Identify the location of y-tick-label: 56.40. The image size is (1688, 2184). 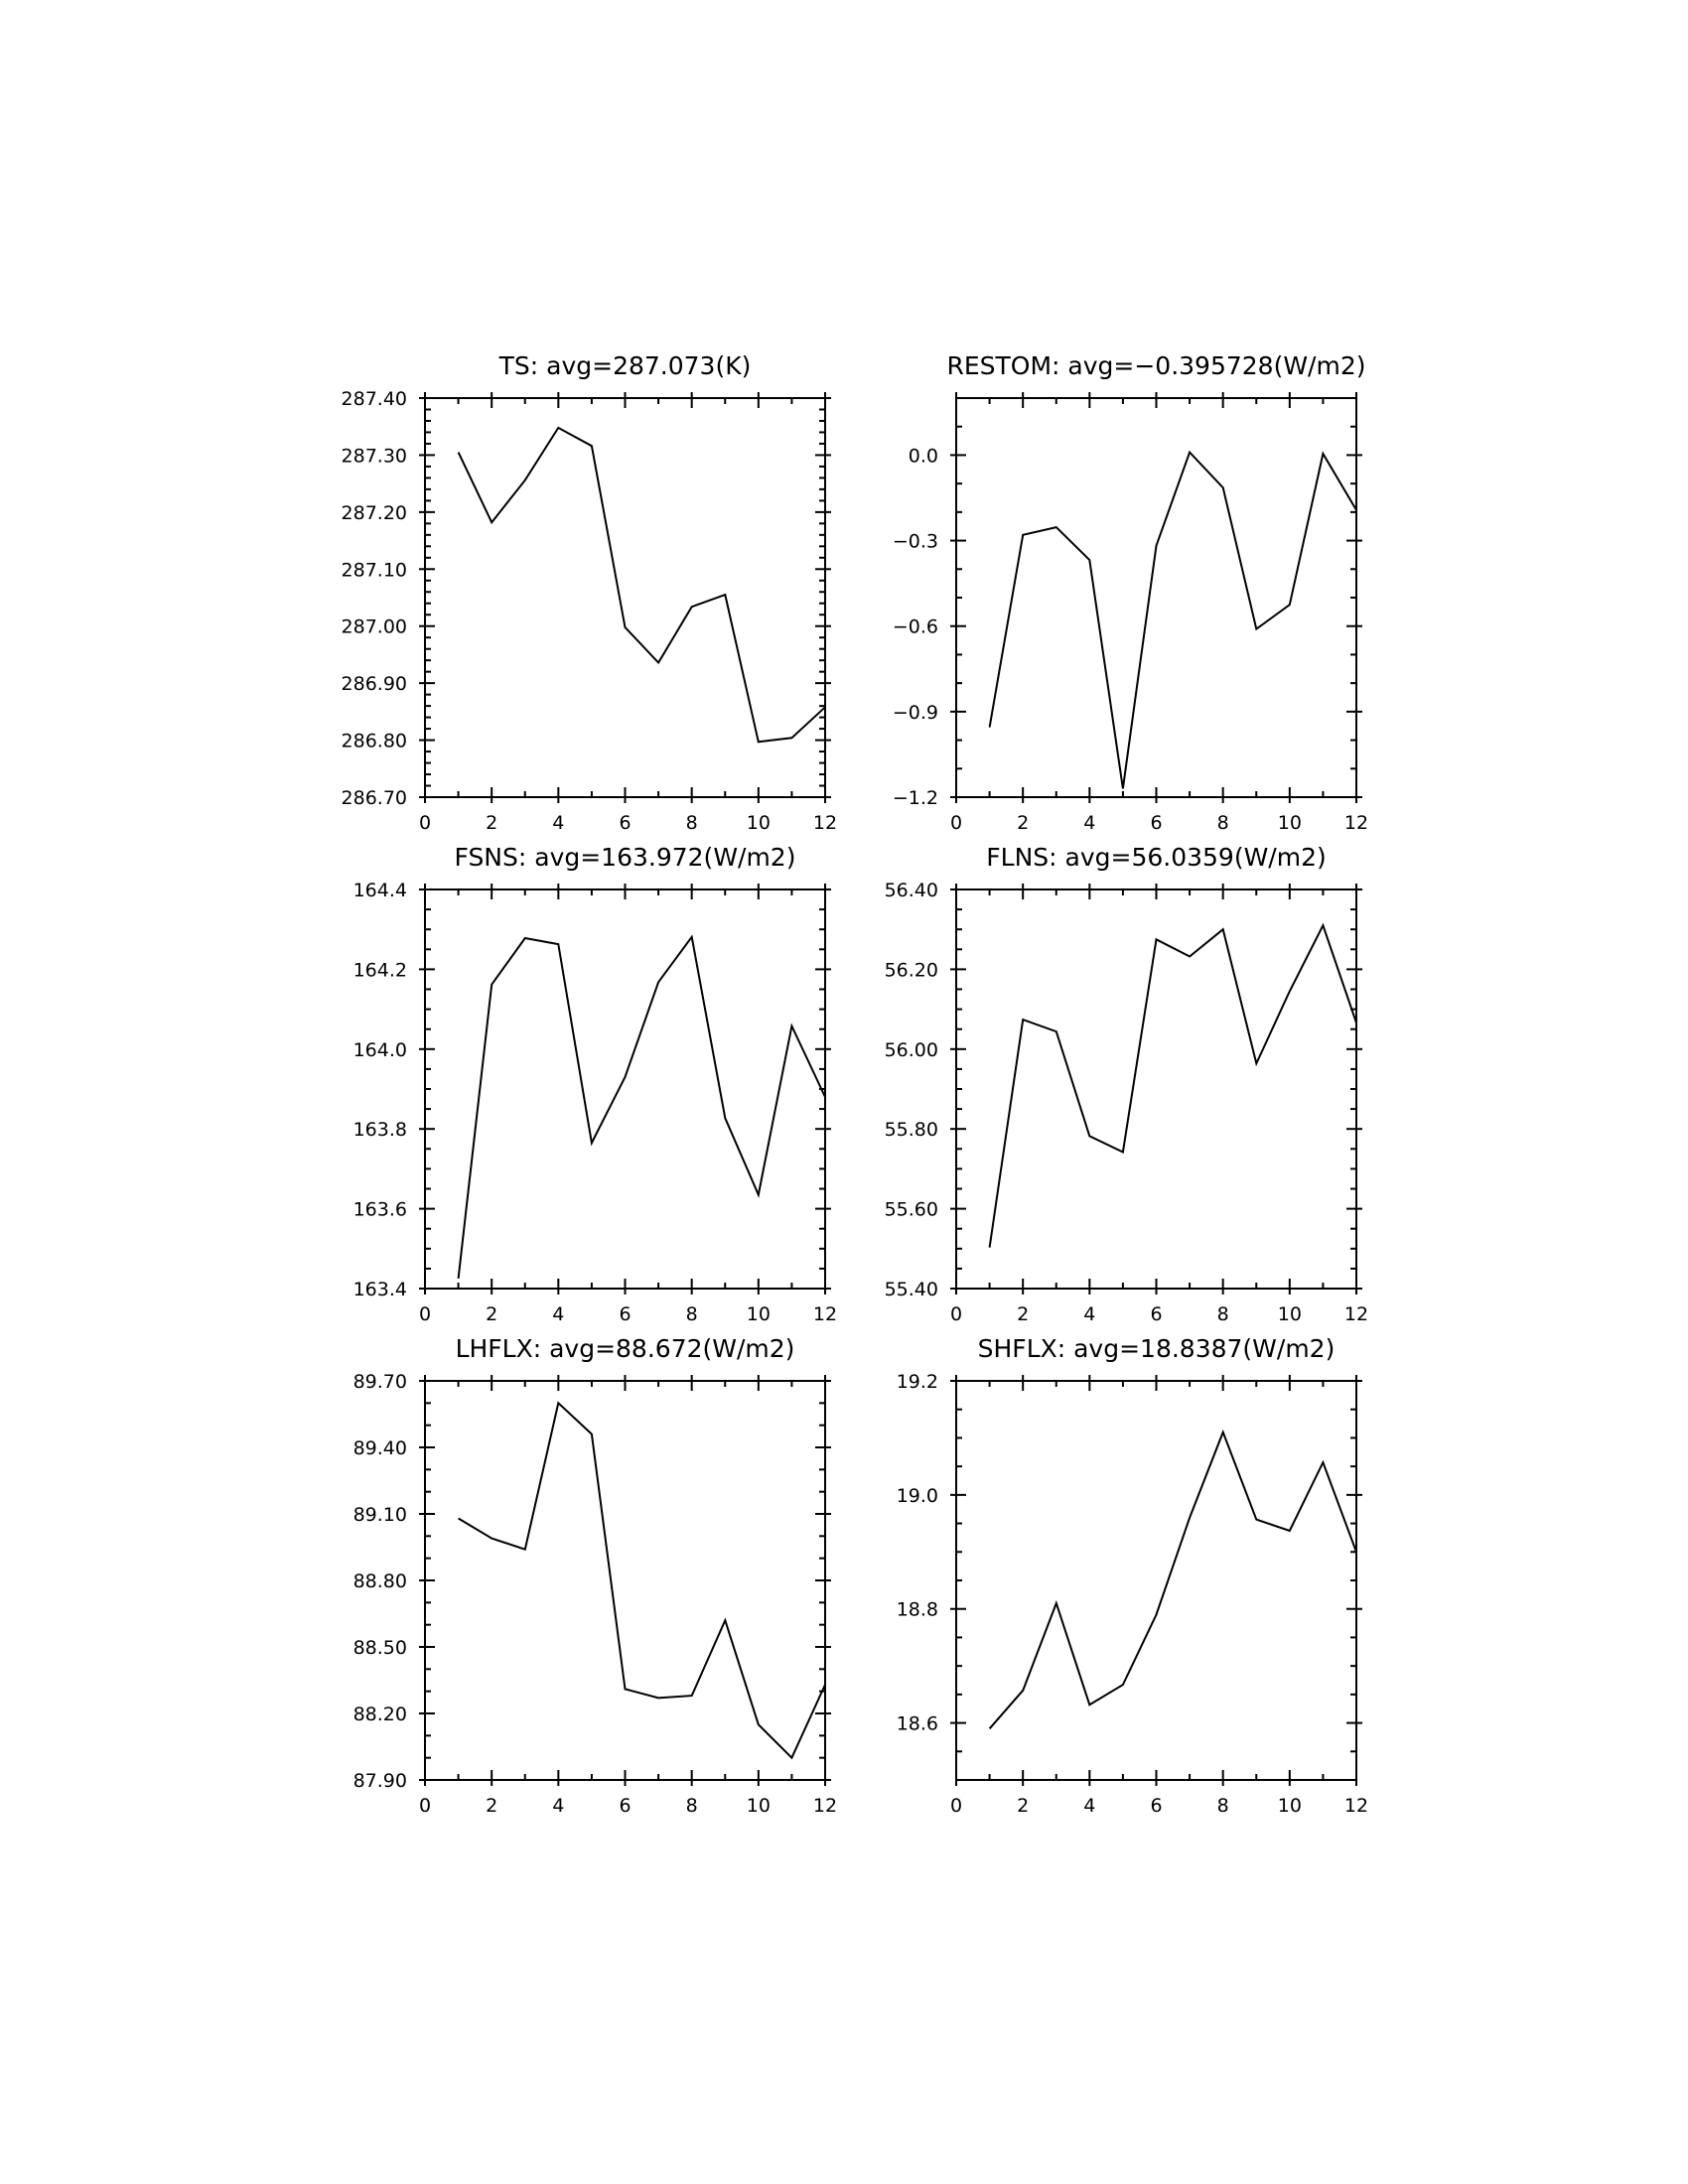
(911, 890).